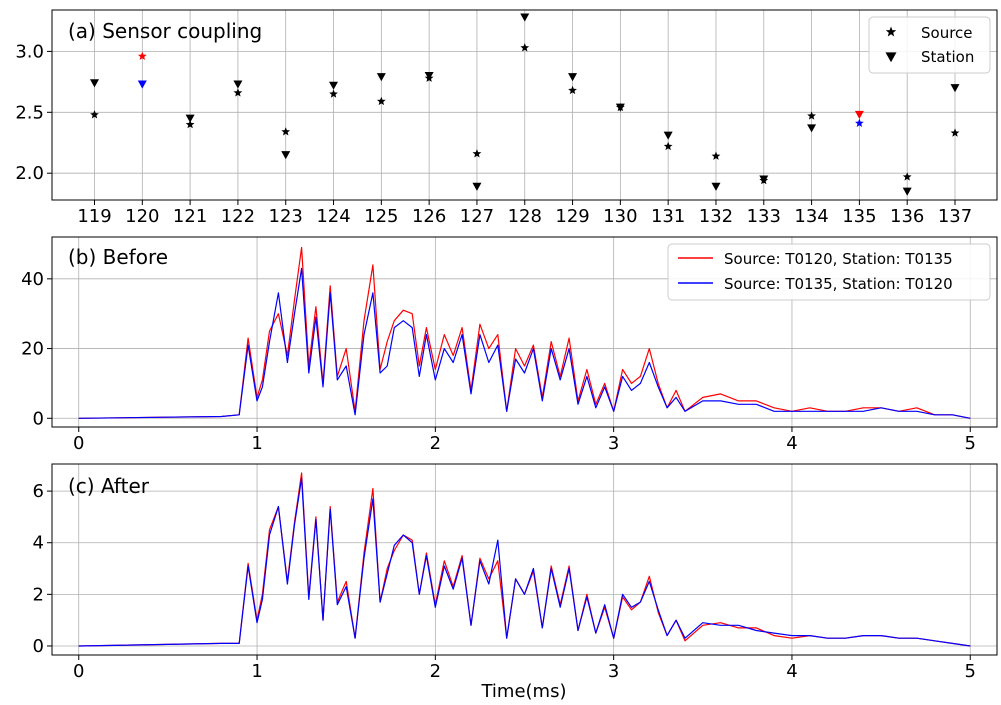 The height and width of the screenshot is (705, 1001). Describe the element at coordinates (429, 216) in the screenshot. I see `panel-a-x-tick-label: 126` at that location.